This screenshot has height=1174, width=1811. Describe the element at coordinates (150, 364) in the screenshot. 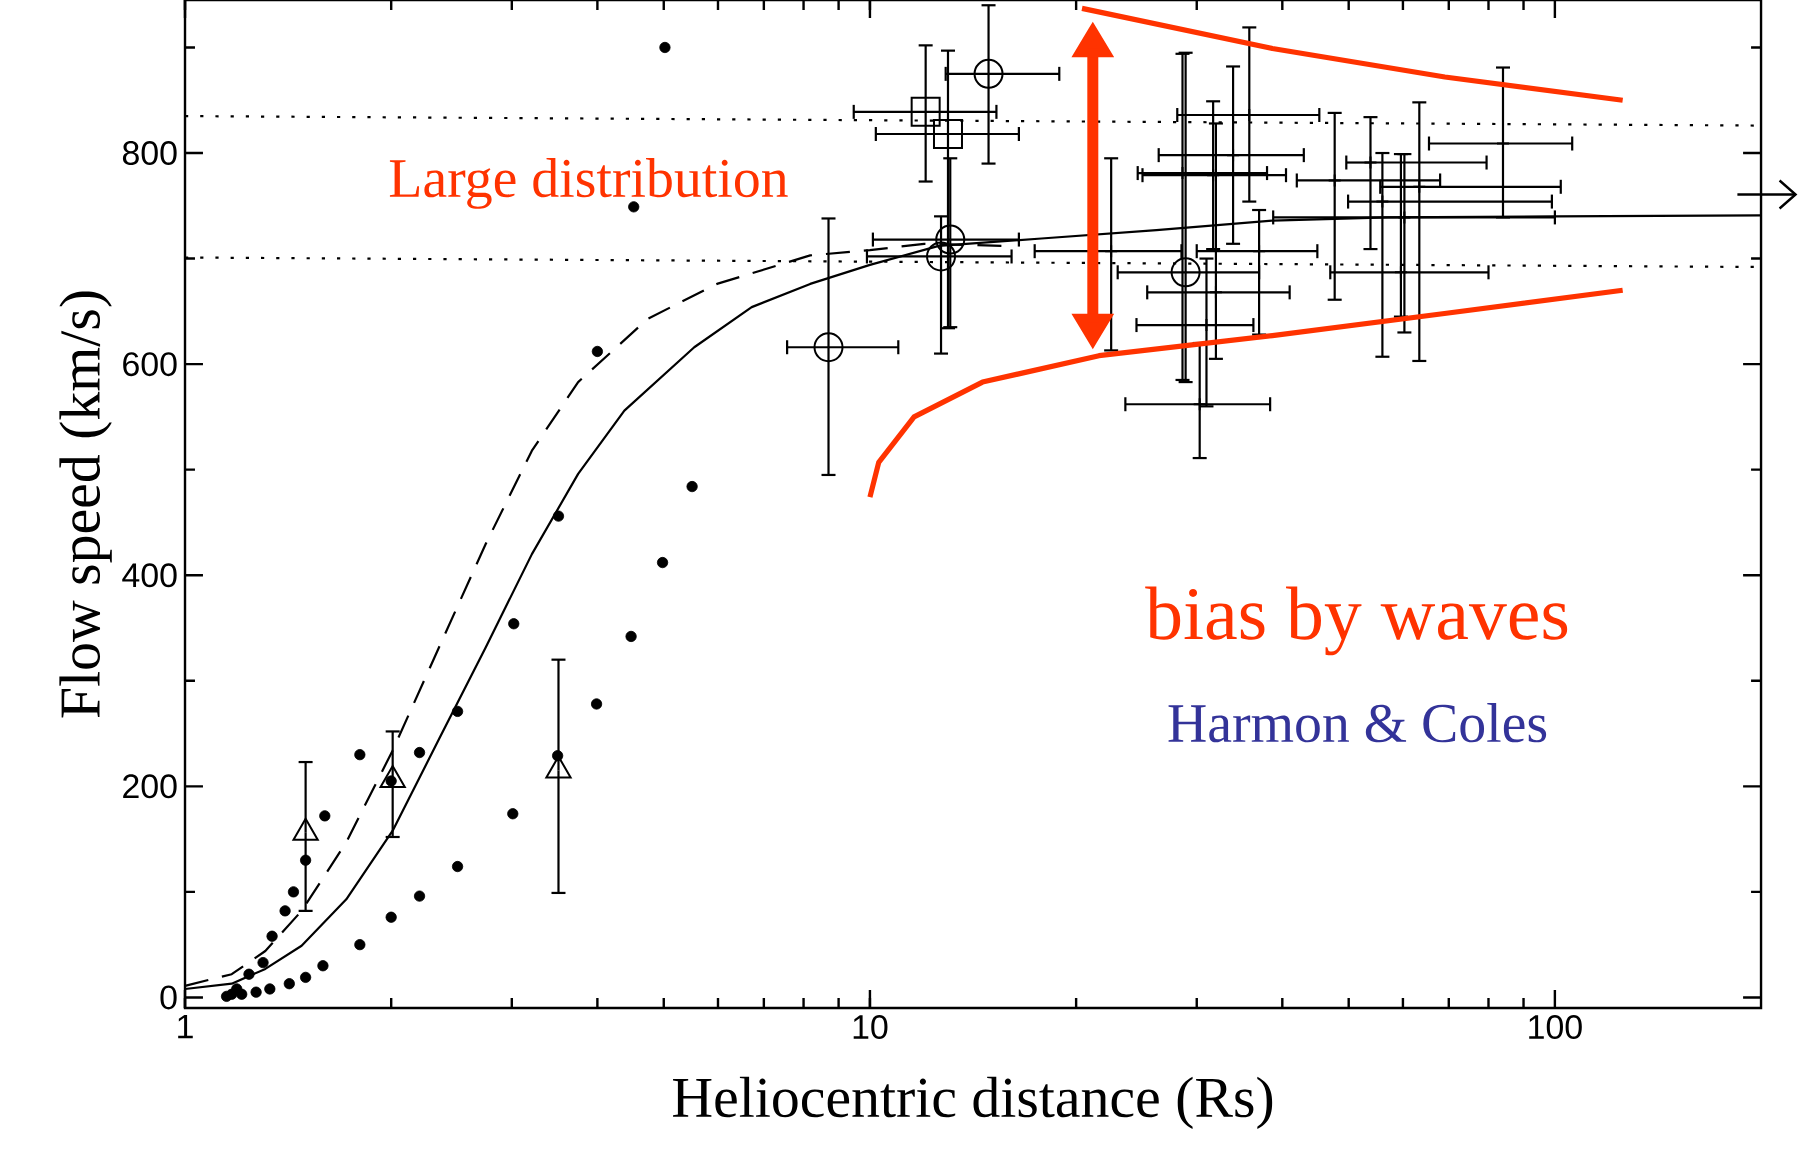

I see `y-tick-label: 600` at that location.